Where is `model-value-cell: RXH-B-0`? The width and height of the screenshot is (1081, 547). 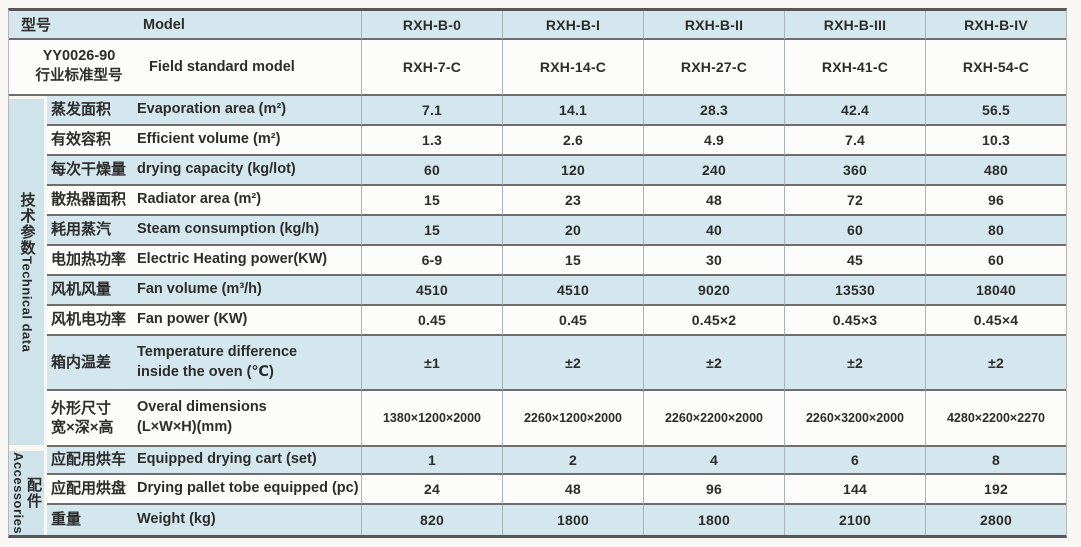
model-value-cell: RXH-B-0 is located at coordinates (431, 25).